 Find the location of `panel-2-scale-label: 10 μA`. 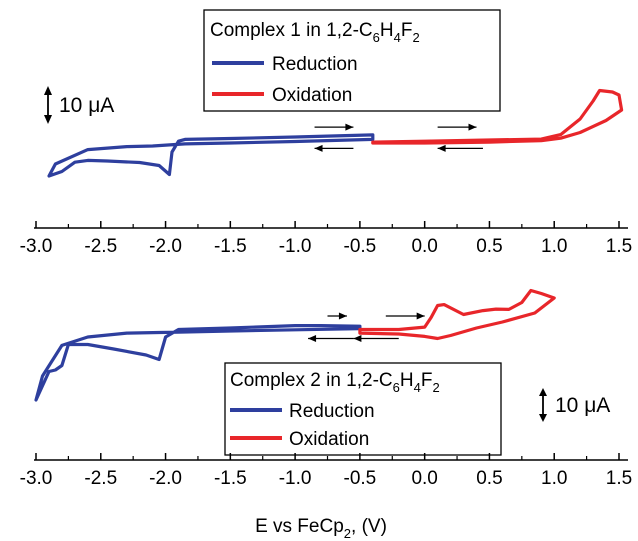

panel-2-scale-label: 10 μA is located at coordinates (582, 405).